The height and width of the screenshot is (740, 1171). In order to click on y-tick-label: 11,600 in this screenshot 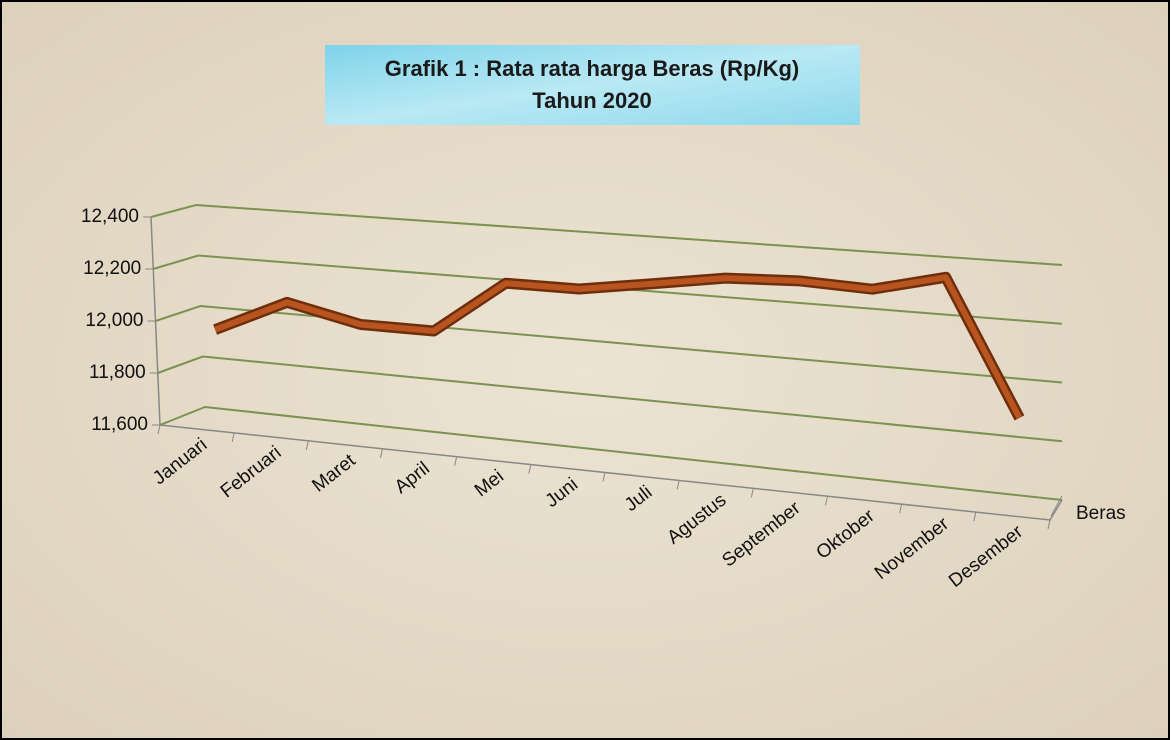, I will do `click(119, 424)`.